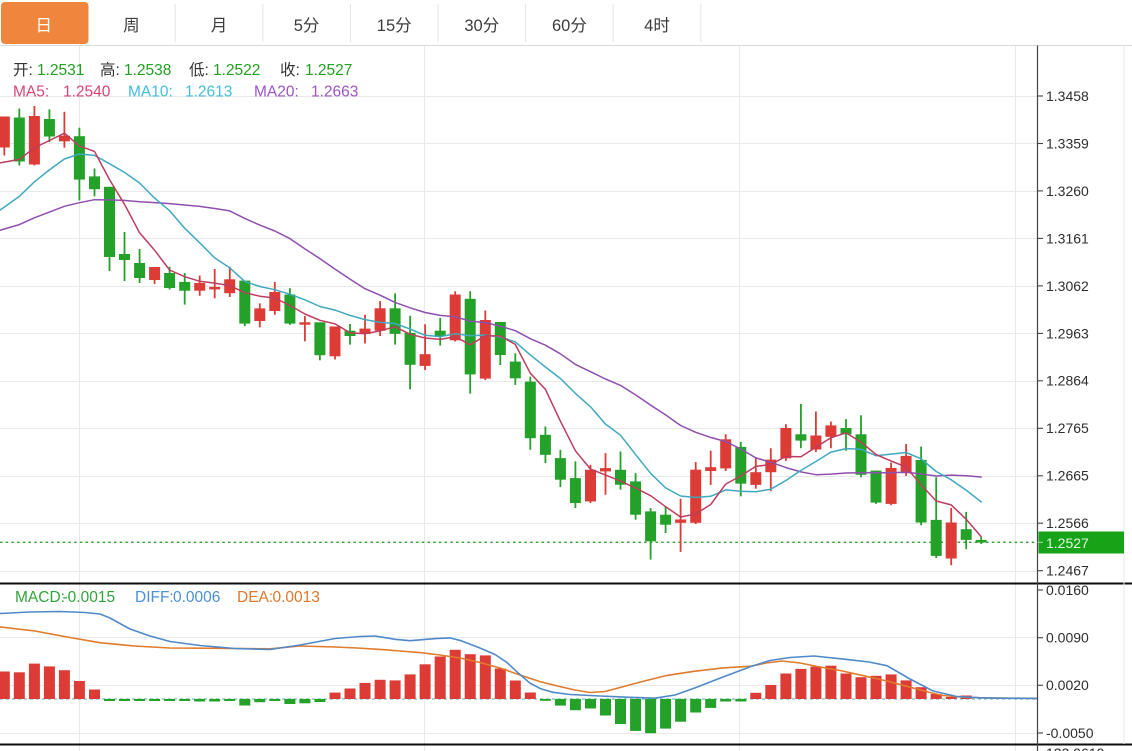 The width and height of the screenshot is (1132, 751). What do you see at coordinates (219, 26) in the screenshot?
I see `svg-text: 月` at bounding box center [219, 26].